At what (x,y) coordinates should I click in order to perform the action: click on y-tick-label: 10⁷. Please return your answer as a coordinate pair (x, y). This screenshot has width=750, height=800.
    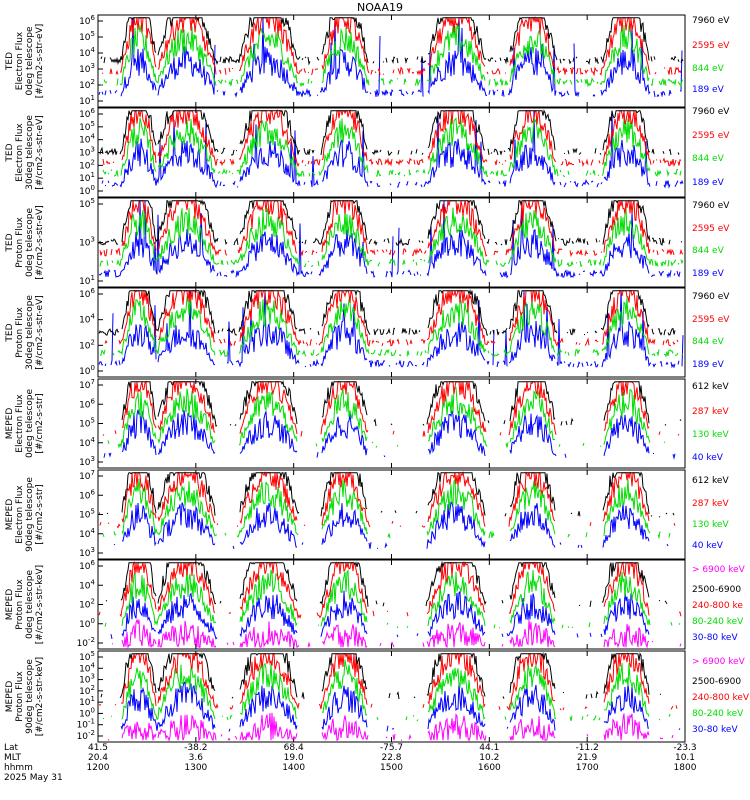
    Looking at the image, I should click on (87, 384).